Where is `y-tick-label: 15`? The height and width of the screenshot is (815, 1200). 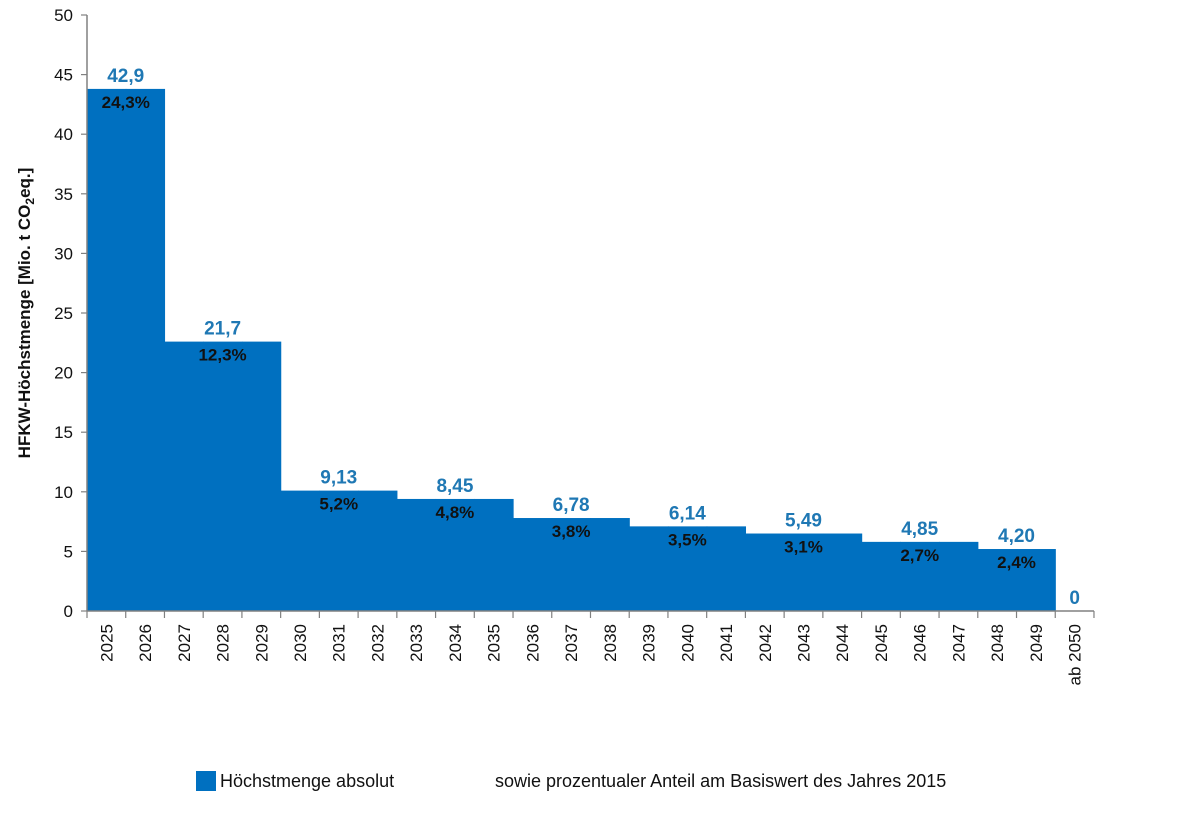 y-tick-label: 15 is located at coordinates (63, 432).